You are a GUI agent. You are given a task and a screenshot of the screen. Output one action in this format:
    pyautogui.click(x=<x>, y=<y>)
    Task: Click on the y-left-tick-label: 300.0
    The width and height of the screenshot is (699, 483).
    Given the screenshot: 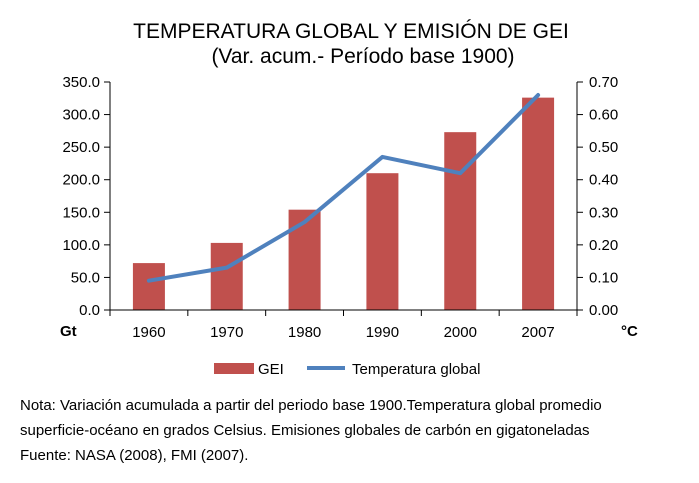 What is the action you would take?
    pyautogui.click(x=81, y=115)
    